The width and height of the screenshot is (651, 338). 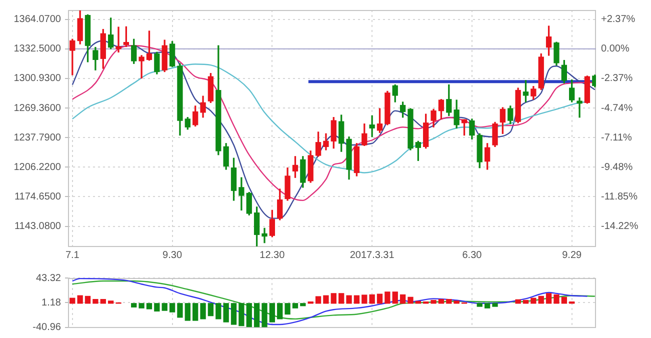 I want to click on y-tick-label: 1143.0800, so click(x=38, y=226).